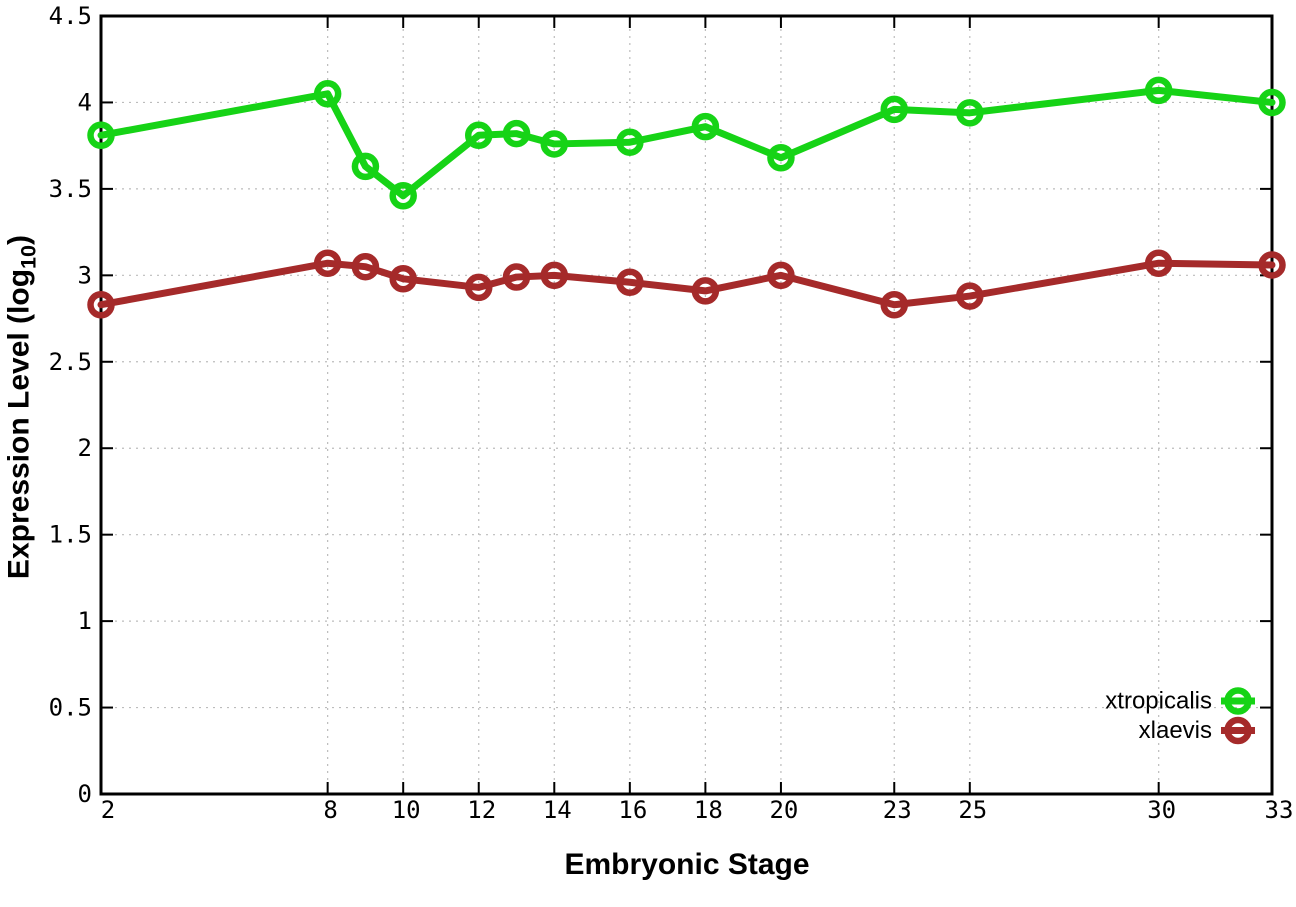 The width and height of the screenshot is (1296, 907). I want to click on y-tick-label: 4.5, so click(70, 16).